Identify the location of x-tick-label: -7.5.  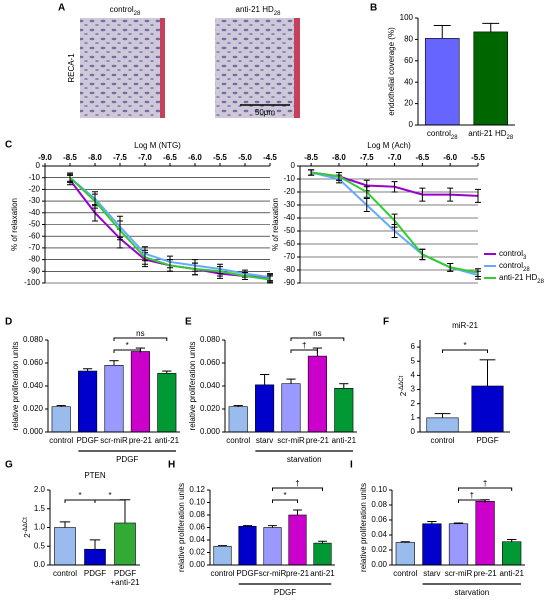
(367, 157).